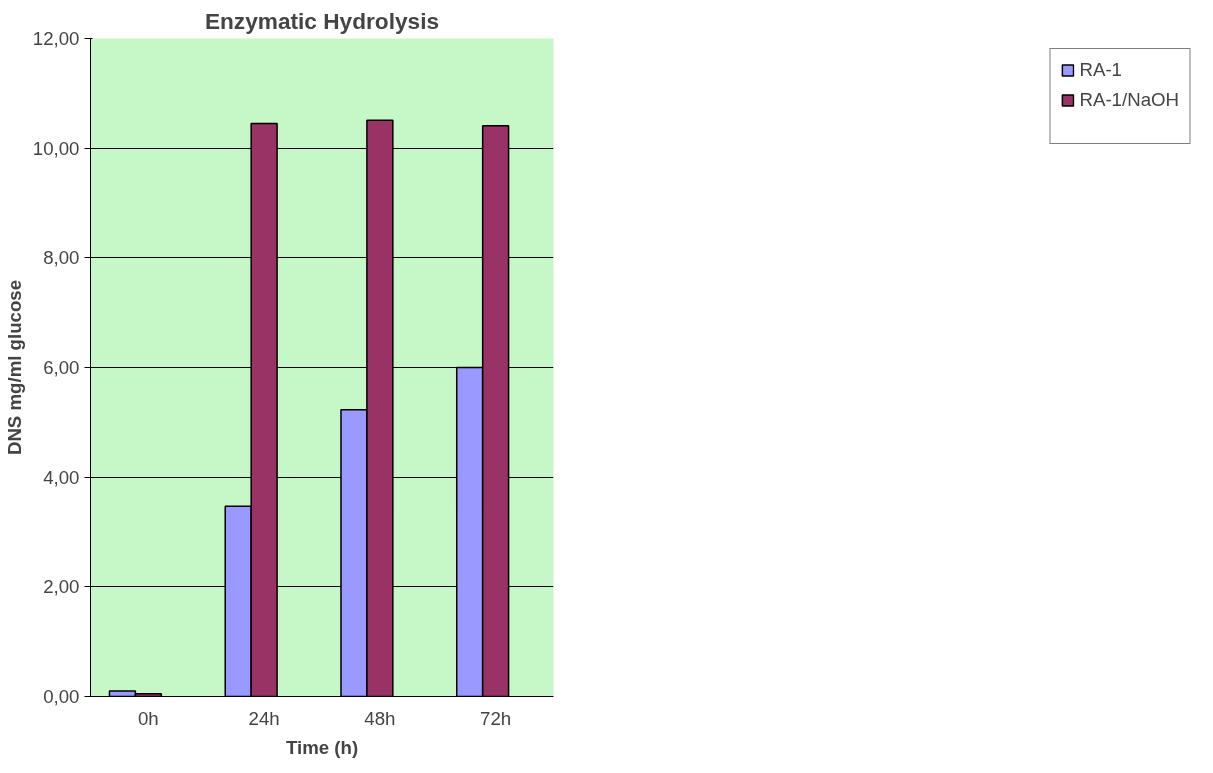  I want to click on x-tick-label: 0h, so click(148, 718).